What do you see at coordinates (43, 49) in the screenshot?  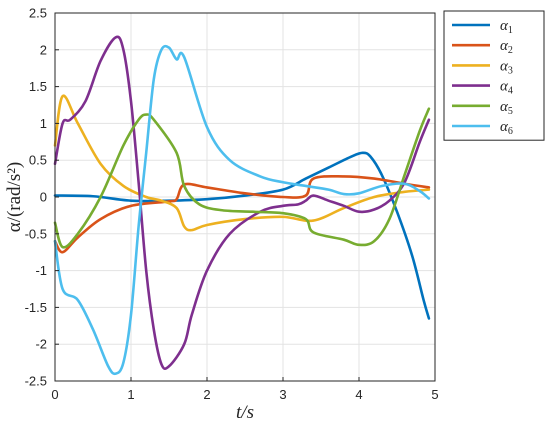 I see `y-tick-label: 2` at bounding box center [43, 49].